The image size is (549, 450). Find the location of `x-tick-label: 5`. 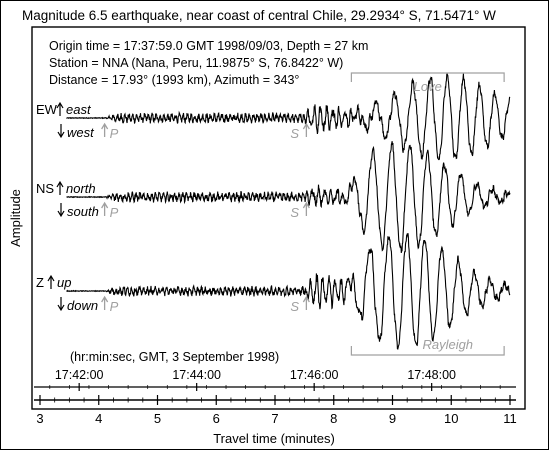

x-tick-label: 5 is located at coordinates (157, 418).